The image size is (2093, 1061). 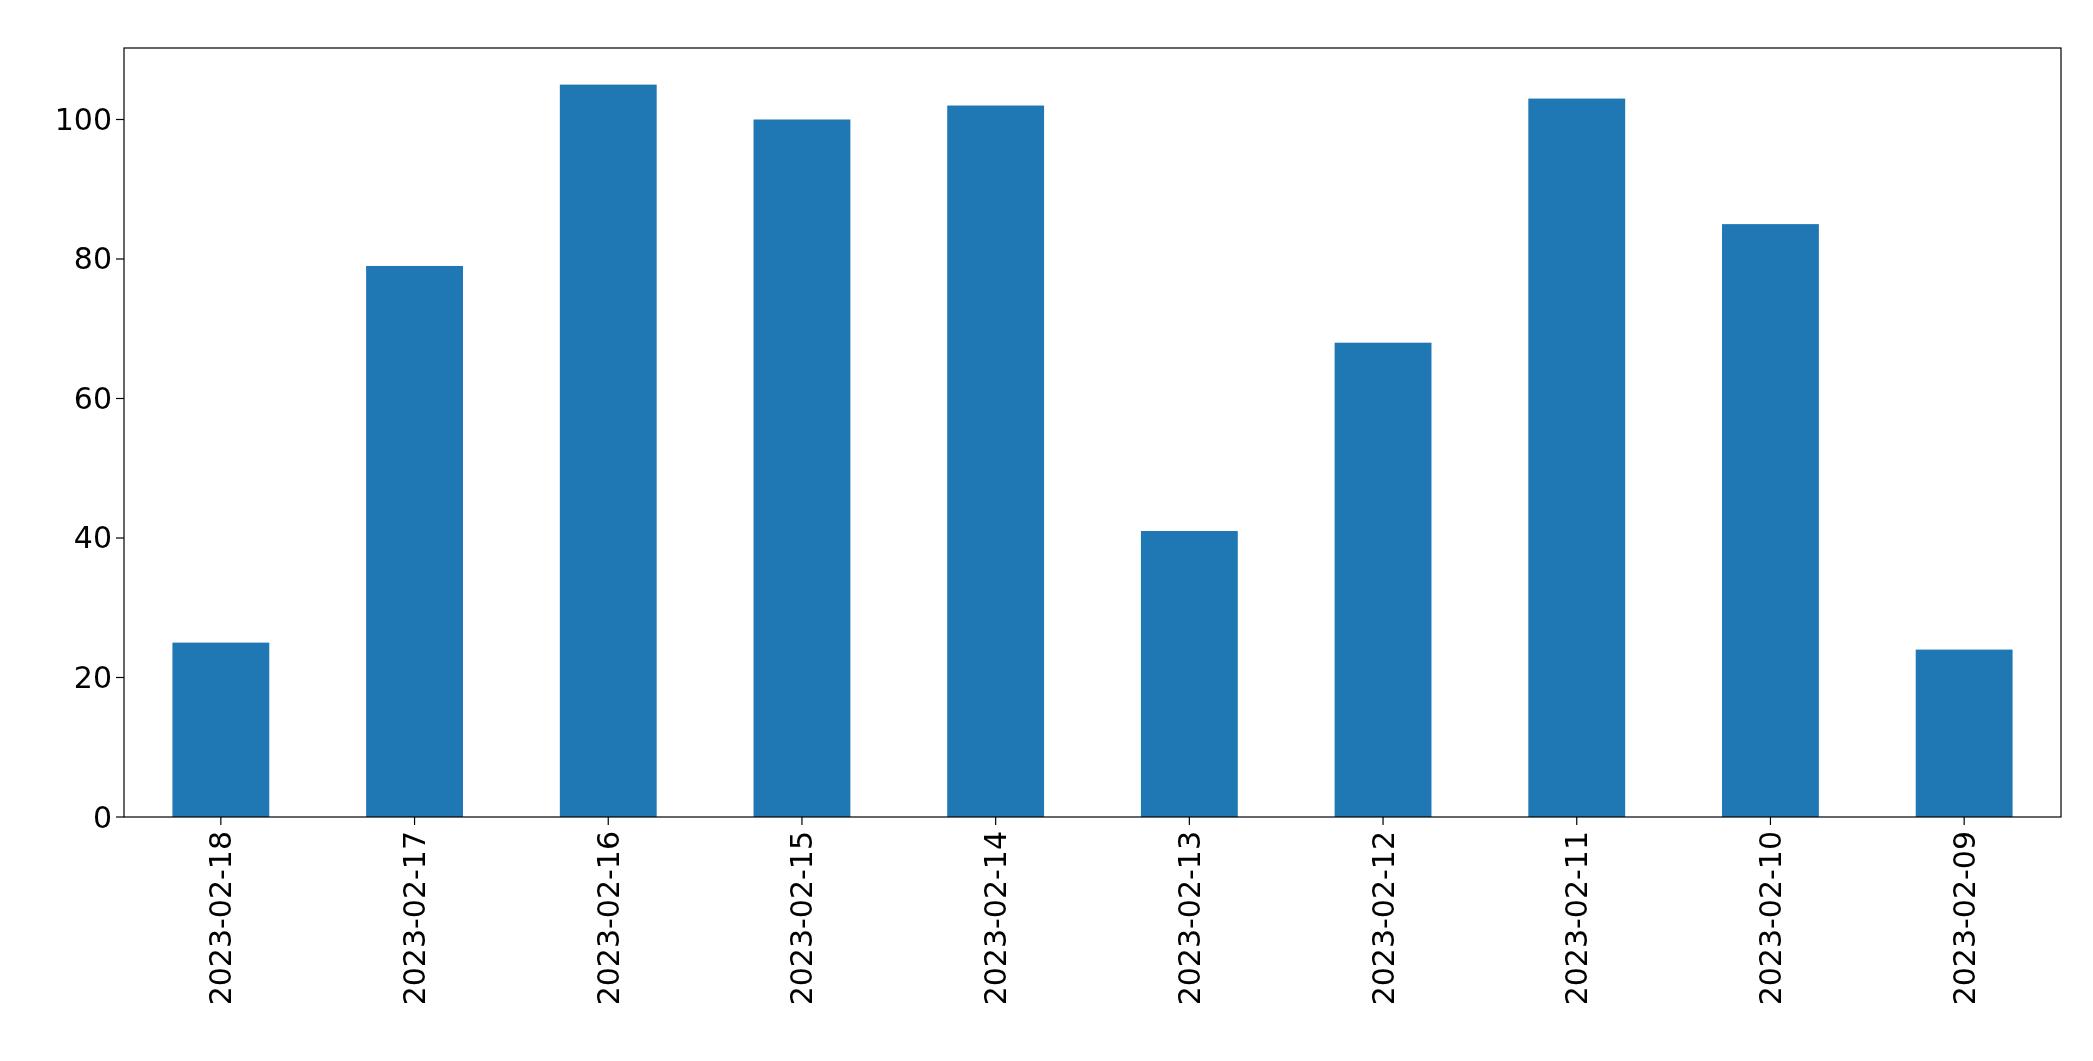 I want to click on y-tick-label: 80, so click(x=92, y=259).